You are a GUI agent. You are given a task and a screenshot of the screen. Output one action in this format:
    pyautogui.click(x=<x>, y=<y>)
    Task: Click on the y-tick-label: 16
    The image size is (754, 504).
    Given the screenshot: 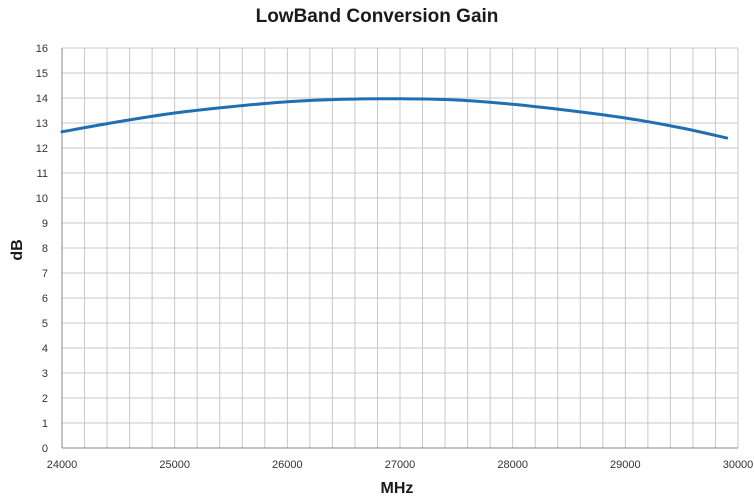 What is the action you would take?
    pyautogui.click(x=42, y=49)
    